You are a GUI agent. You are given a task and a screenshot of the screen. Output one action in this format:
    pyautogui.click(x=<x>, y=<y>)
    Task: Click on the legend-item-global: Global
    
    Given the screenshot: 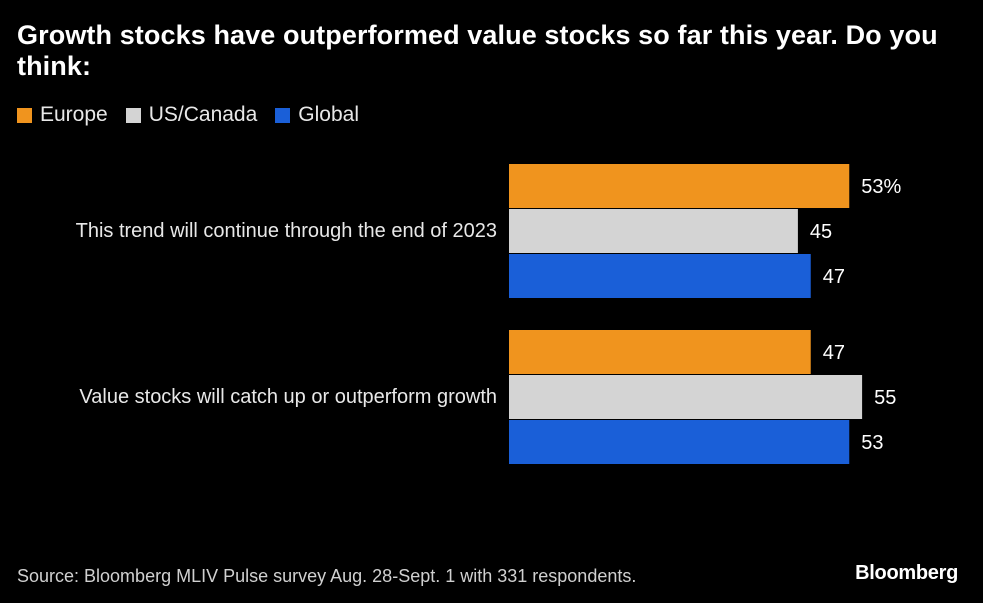 What is the action you would take?
    pyautogui.click(x=317, y=115)
    